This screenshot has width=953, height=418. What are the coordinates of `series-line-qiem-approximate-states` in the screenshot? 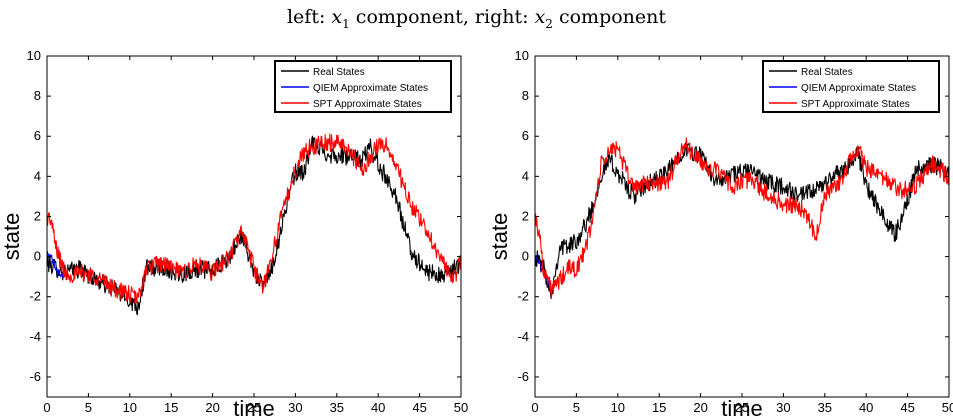 It's located at (55, 265).